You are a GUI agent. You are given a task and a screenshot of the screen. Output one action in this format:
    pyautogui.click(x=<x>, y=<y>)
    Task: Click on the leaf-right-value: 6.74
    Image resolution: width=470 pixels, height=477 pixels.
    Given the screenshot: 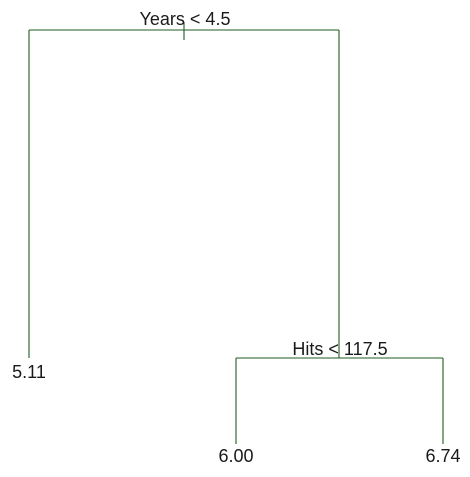 What is the action you would take?
    pyautogui.click(x=442, y=456)
    